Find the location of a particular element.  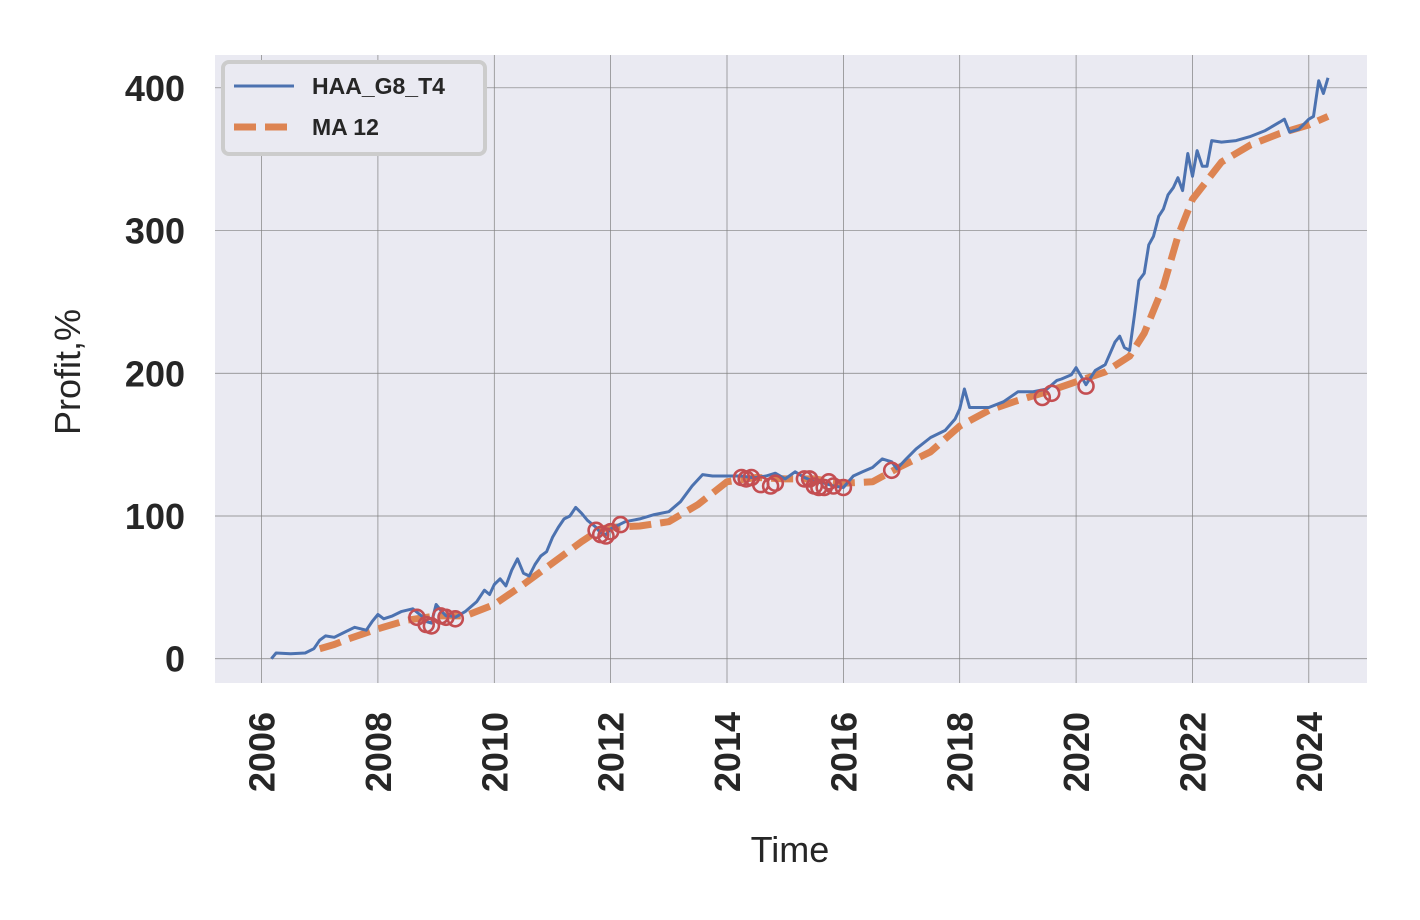

x-tick-label: 2008 is located at coordinates (378, 752).